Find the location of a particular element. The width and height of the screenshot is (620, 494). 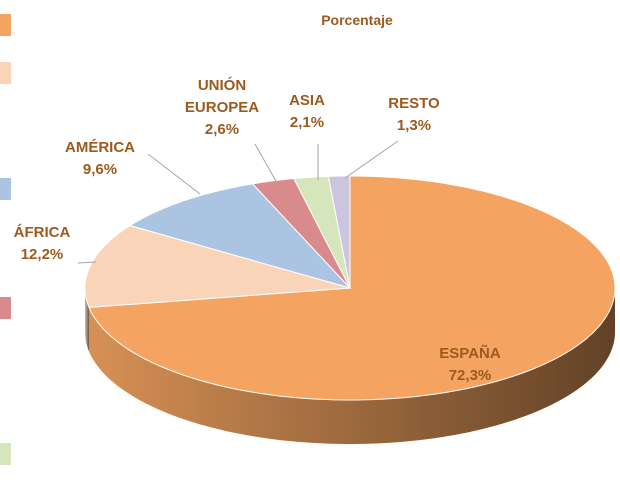

slice-side-shade is located at coordinates (87, 320).